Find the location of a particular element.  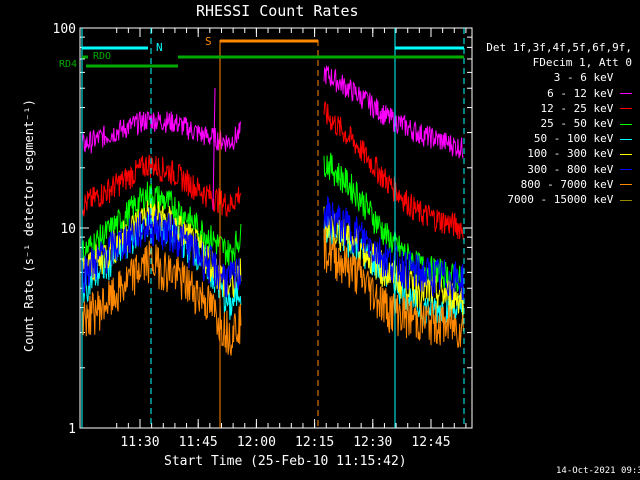

legend-entry: 12 - 25 keV is located at coordinates (554, 108).